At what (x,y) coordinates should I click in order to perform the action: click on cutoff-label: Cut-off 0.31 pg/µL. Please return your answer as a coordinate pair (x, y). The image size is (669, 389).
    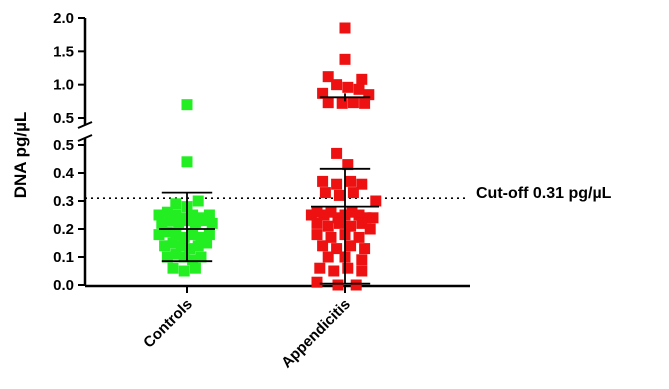
    Looking at the image, I should click on (544, 193).